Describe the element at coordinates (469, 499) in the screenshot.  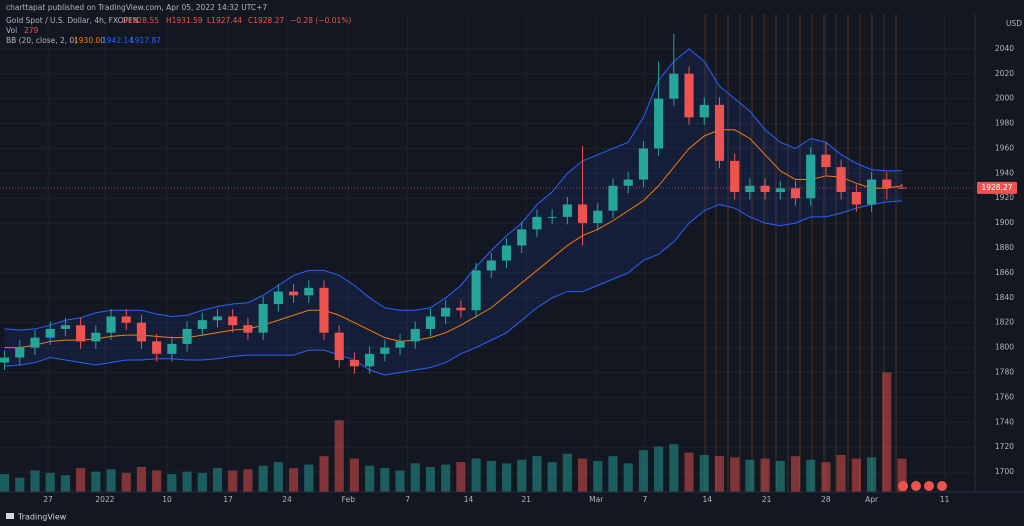
I see `x-tick-label: 14` at that location.